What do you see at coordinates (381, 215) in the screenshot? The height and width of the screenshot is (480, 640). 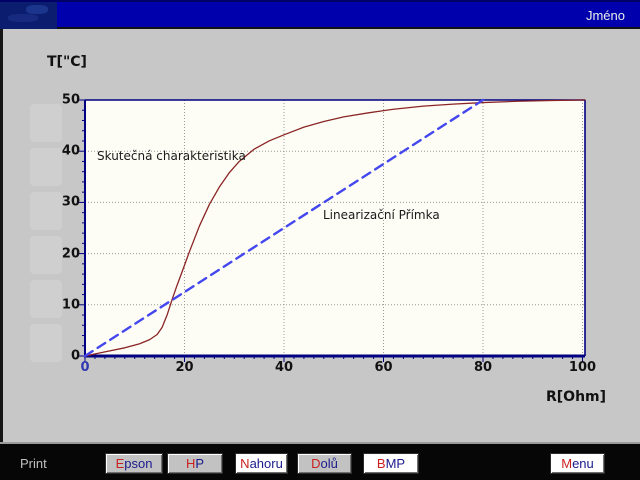 I see `line-annotation: Linearizační Přímka` at bounding box center [381, 215].